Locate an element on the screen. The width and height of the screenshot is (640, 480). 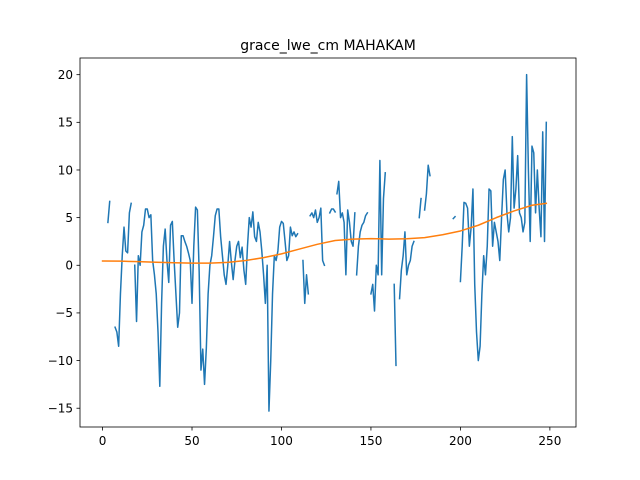
y-tick-label: −15 is located at coordinates (60, 409).